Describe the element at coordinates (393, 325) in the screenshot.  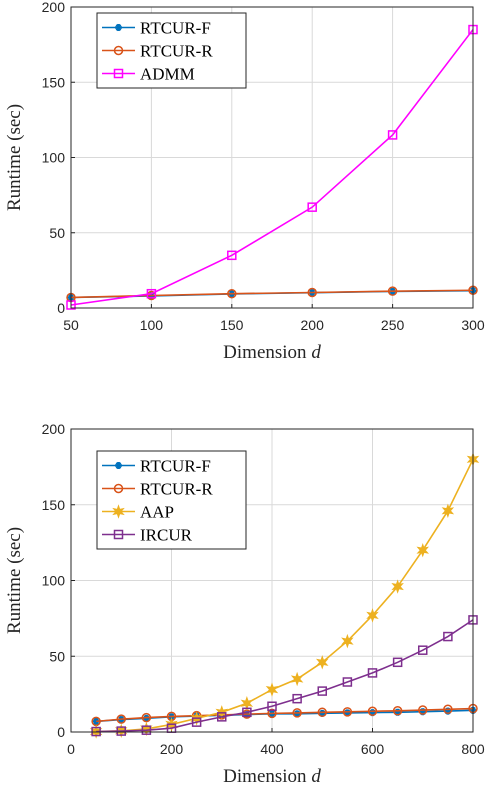
I see `x-tick-label: 250` at that location.